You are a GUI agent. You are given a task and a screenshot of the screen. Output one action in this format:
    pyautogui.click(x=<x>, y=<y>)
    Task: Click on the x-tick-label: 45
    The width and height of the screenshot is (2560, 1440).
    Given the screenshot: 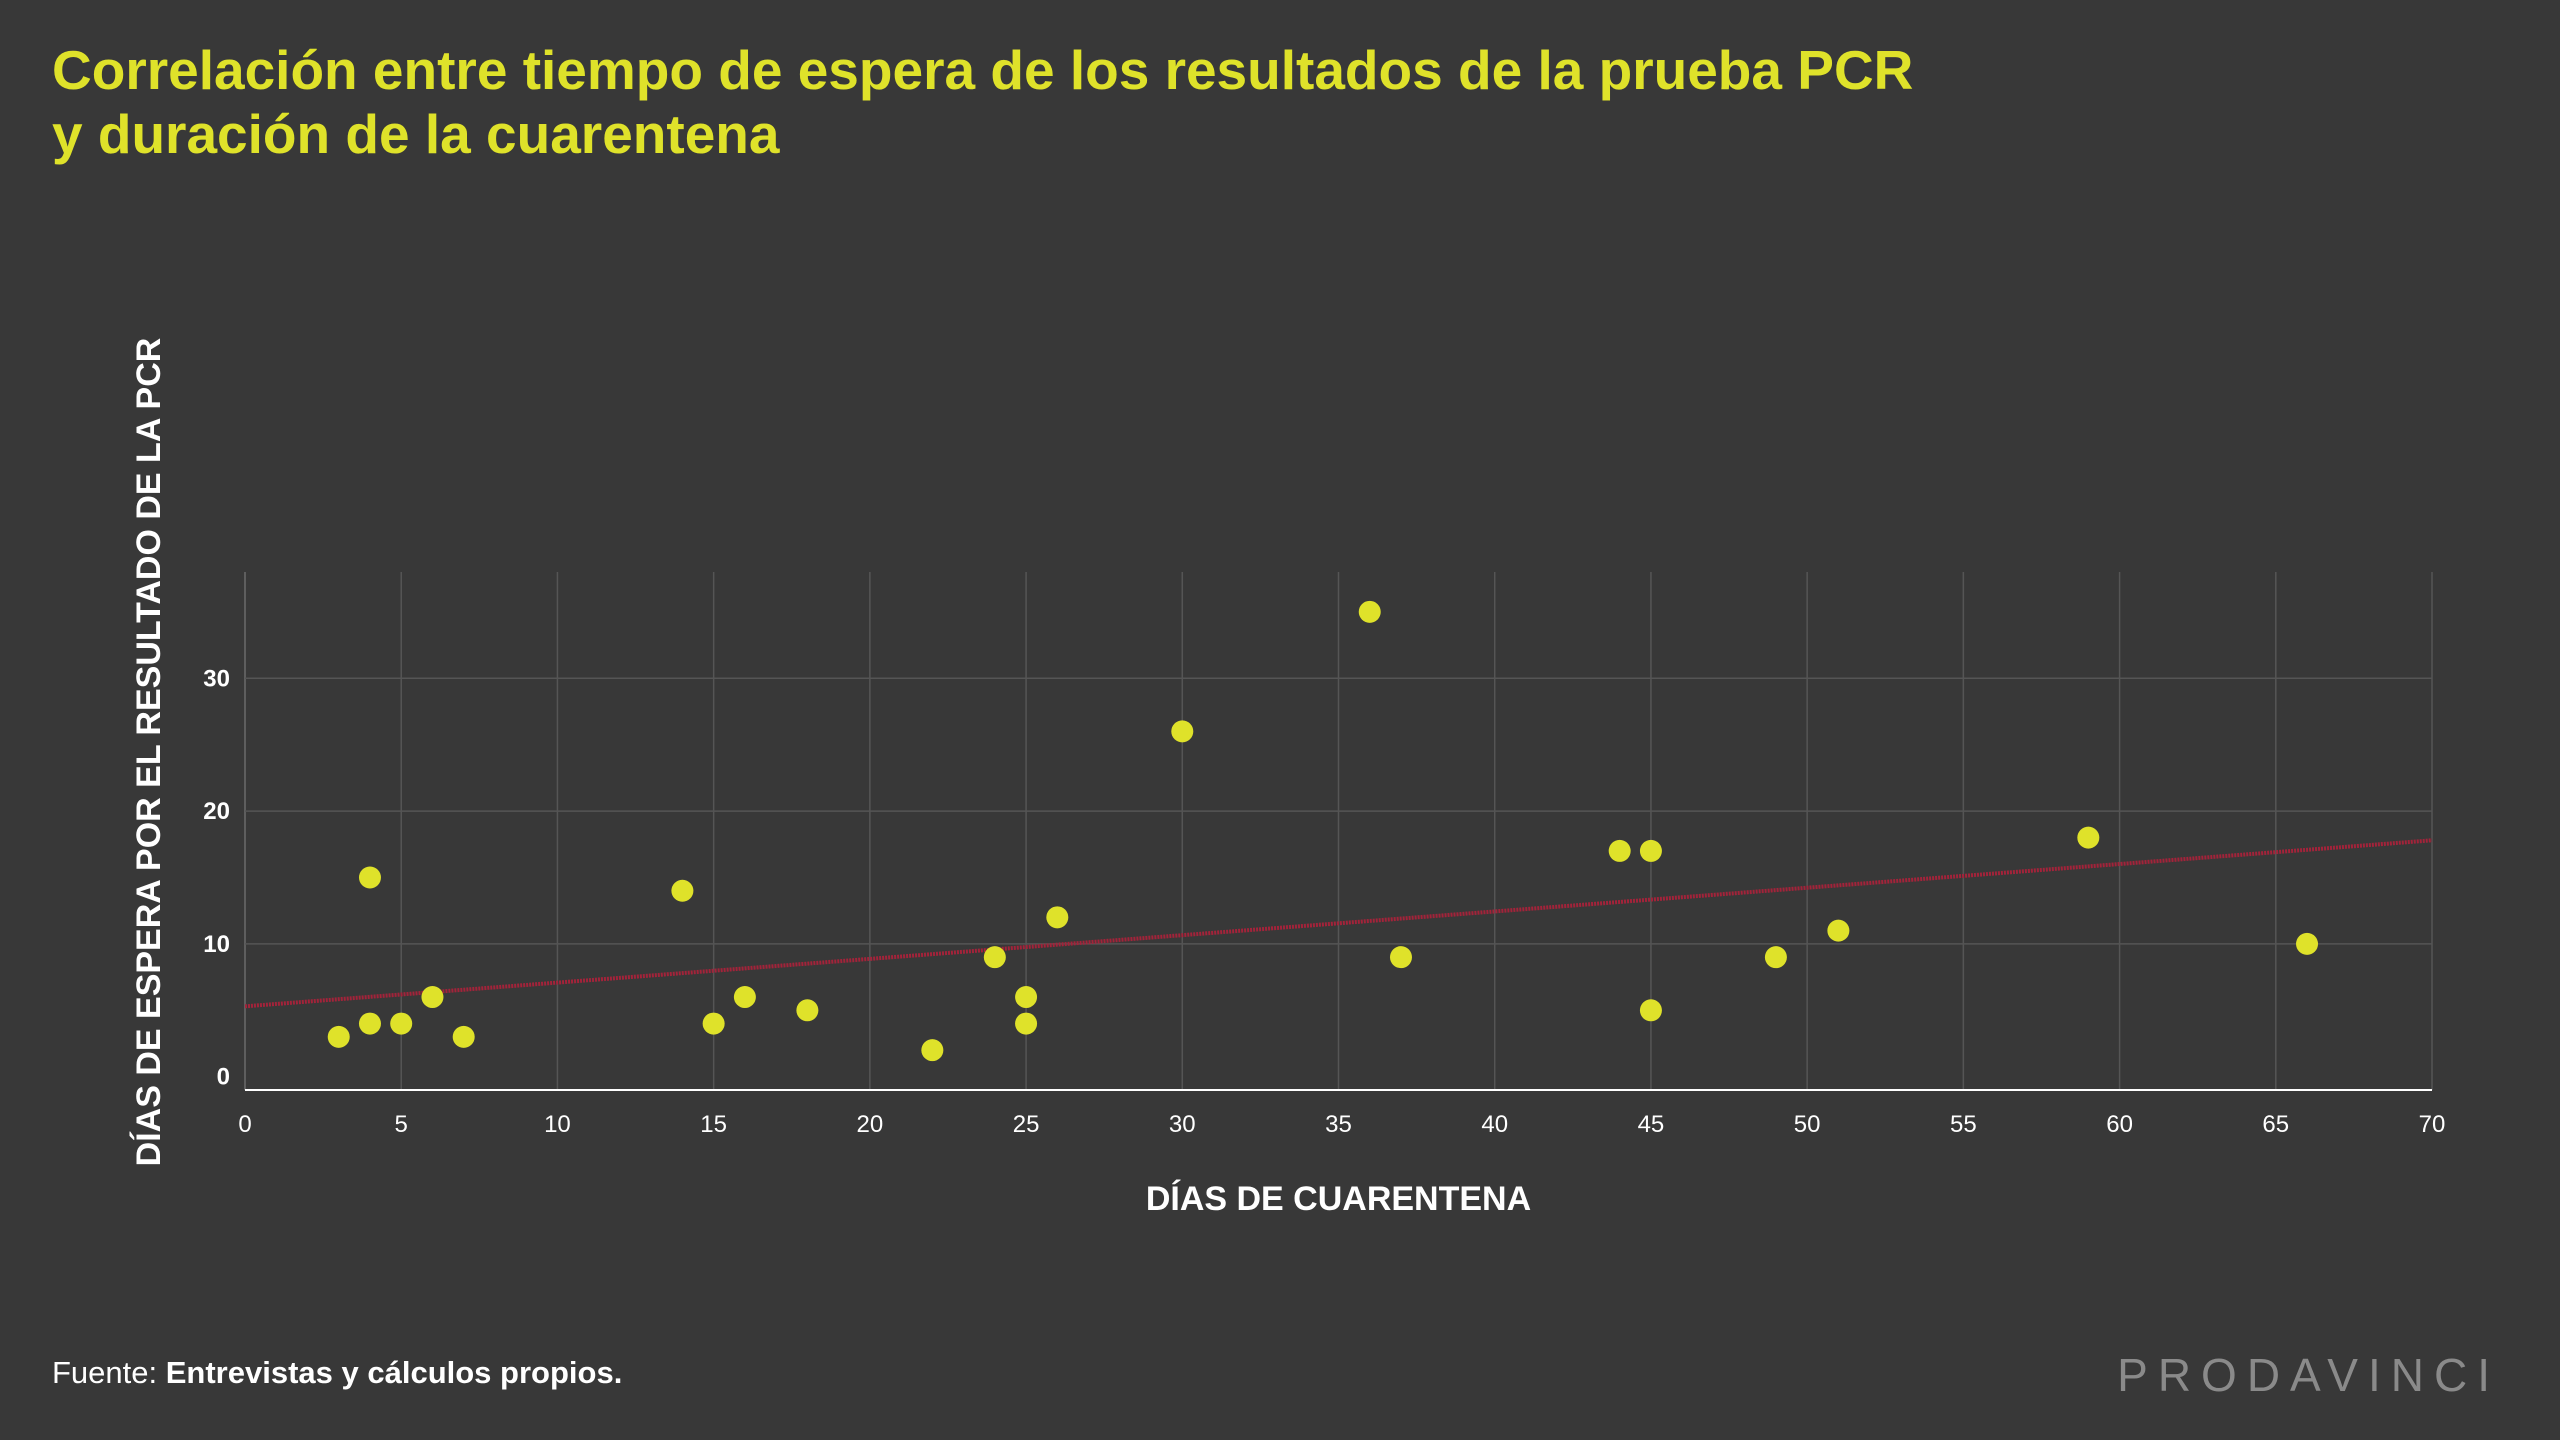 What is the action you would take?
    pyautogui.click(x=1651, y=1124)
    